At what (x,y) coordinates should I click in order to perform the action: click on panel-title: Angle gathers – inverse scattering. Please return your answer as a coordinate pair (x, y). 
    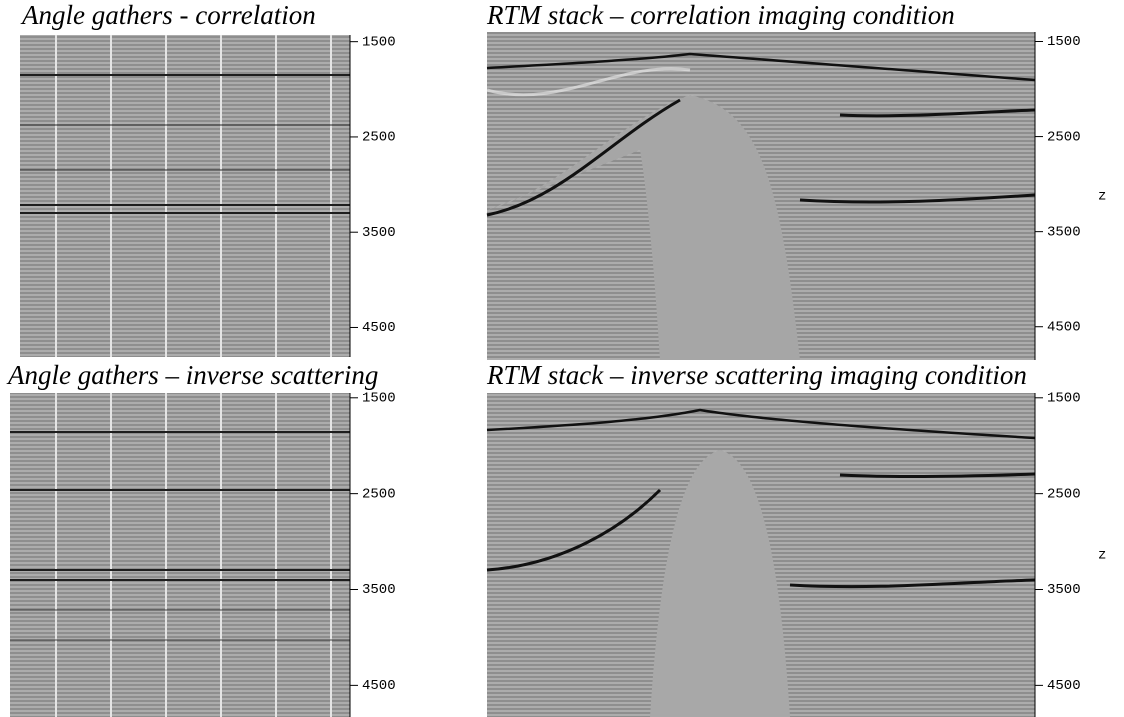
    Looking at the image, I should click on (192, 375).